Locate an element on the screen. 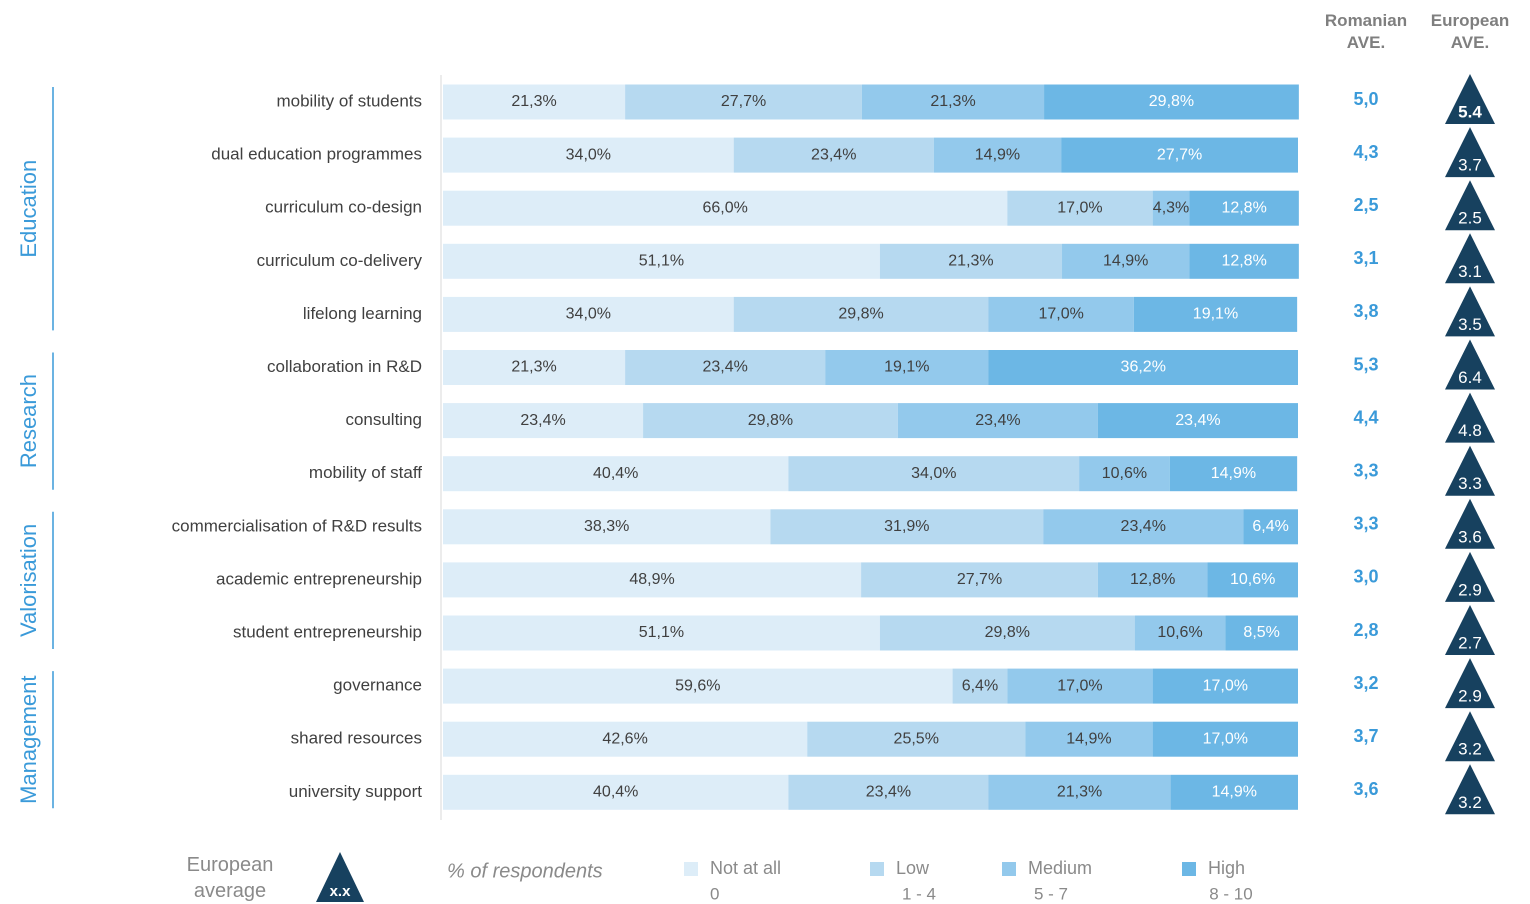  european-average: 3.2 is located at coordinates (1470, 749).